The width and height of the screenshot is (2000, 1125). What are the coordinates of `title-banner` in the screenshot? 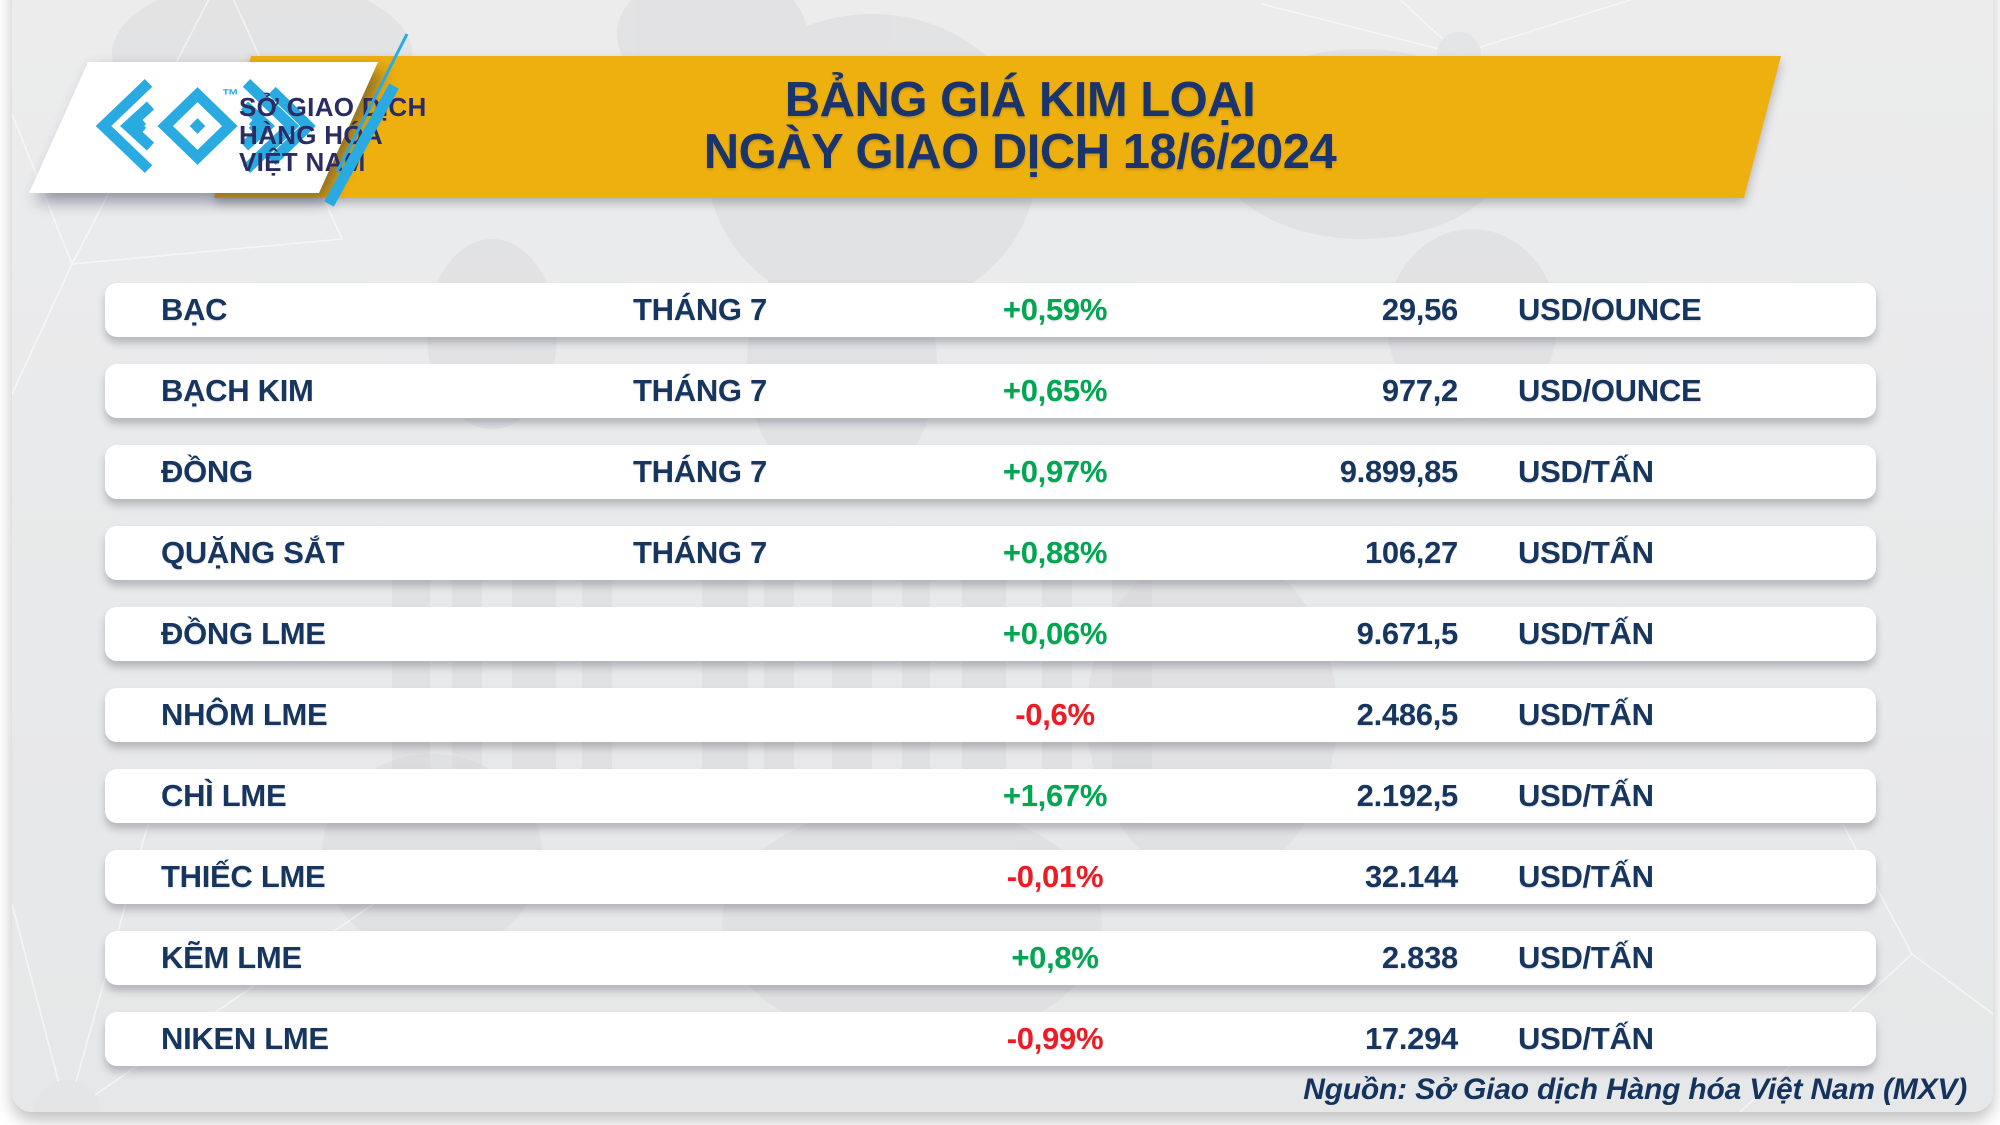 It's located at (997, 127).